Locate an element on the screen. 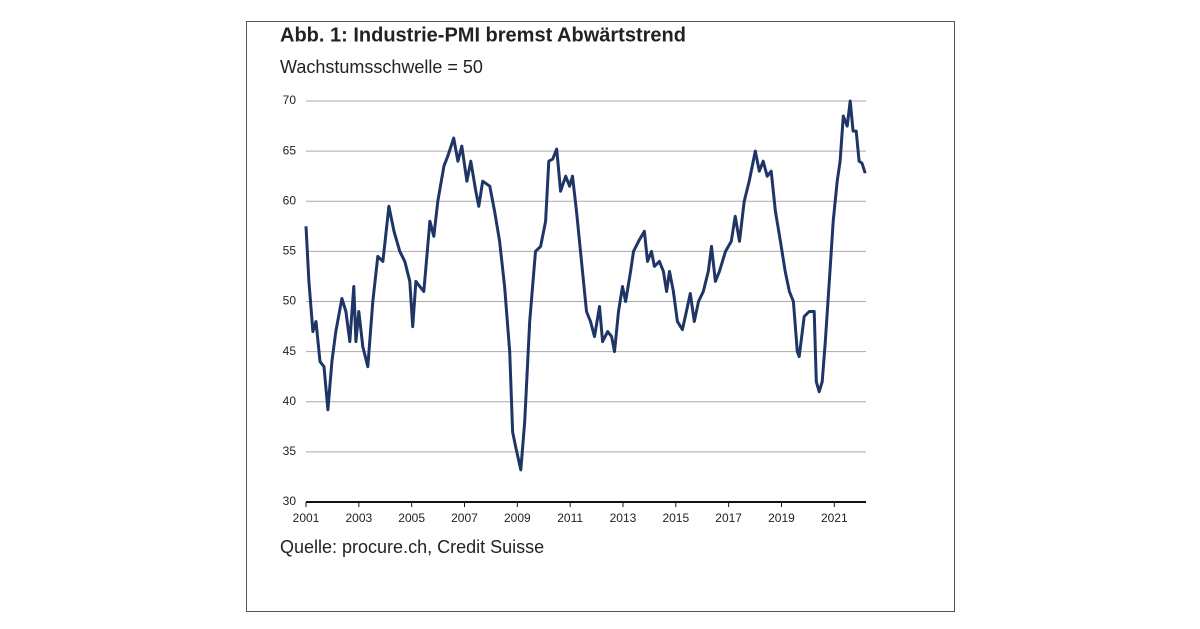  x-tick-label: 2003 is located at coordinates (358, 518).